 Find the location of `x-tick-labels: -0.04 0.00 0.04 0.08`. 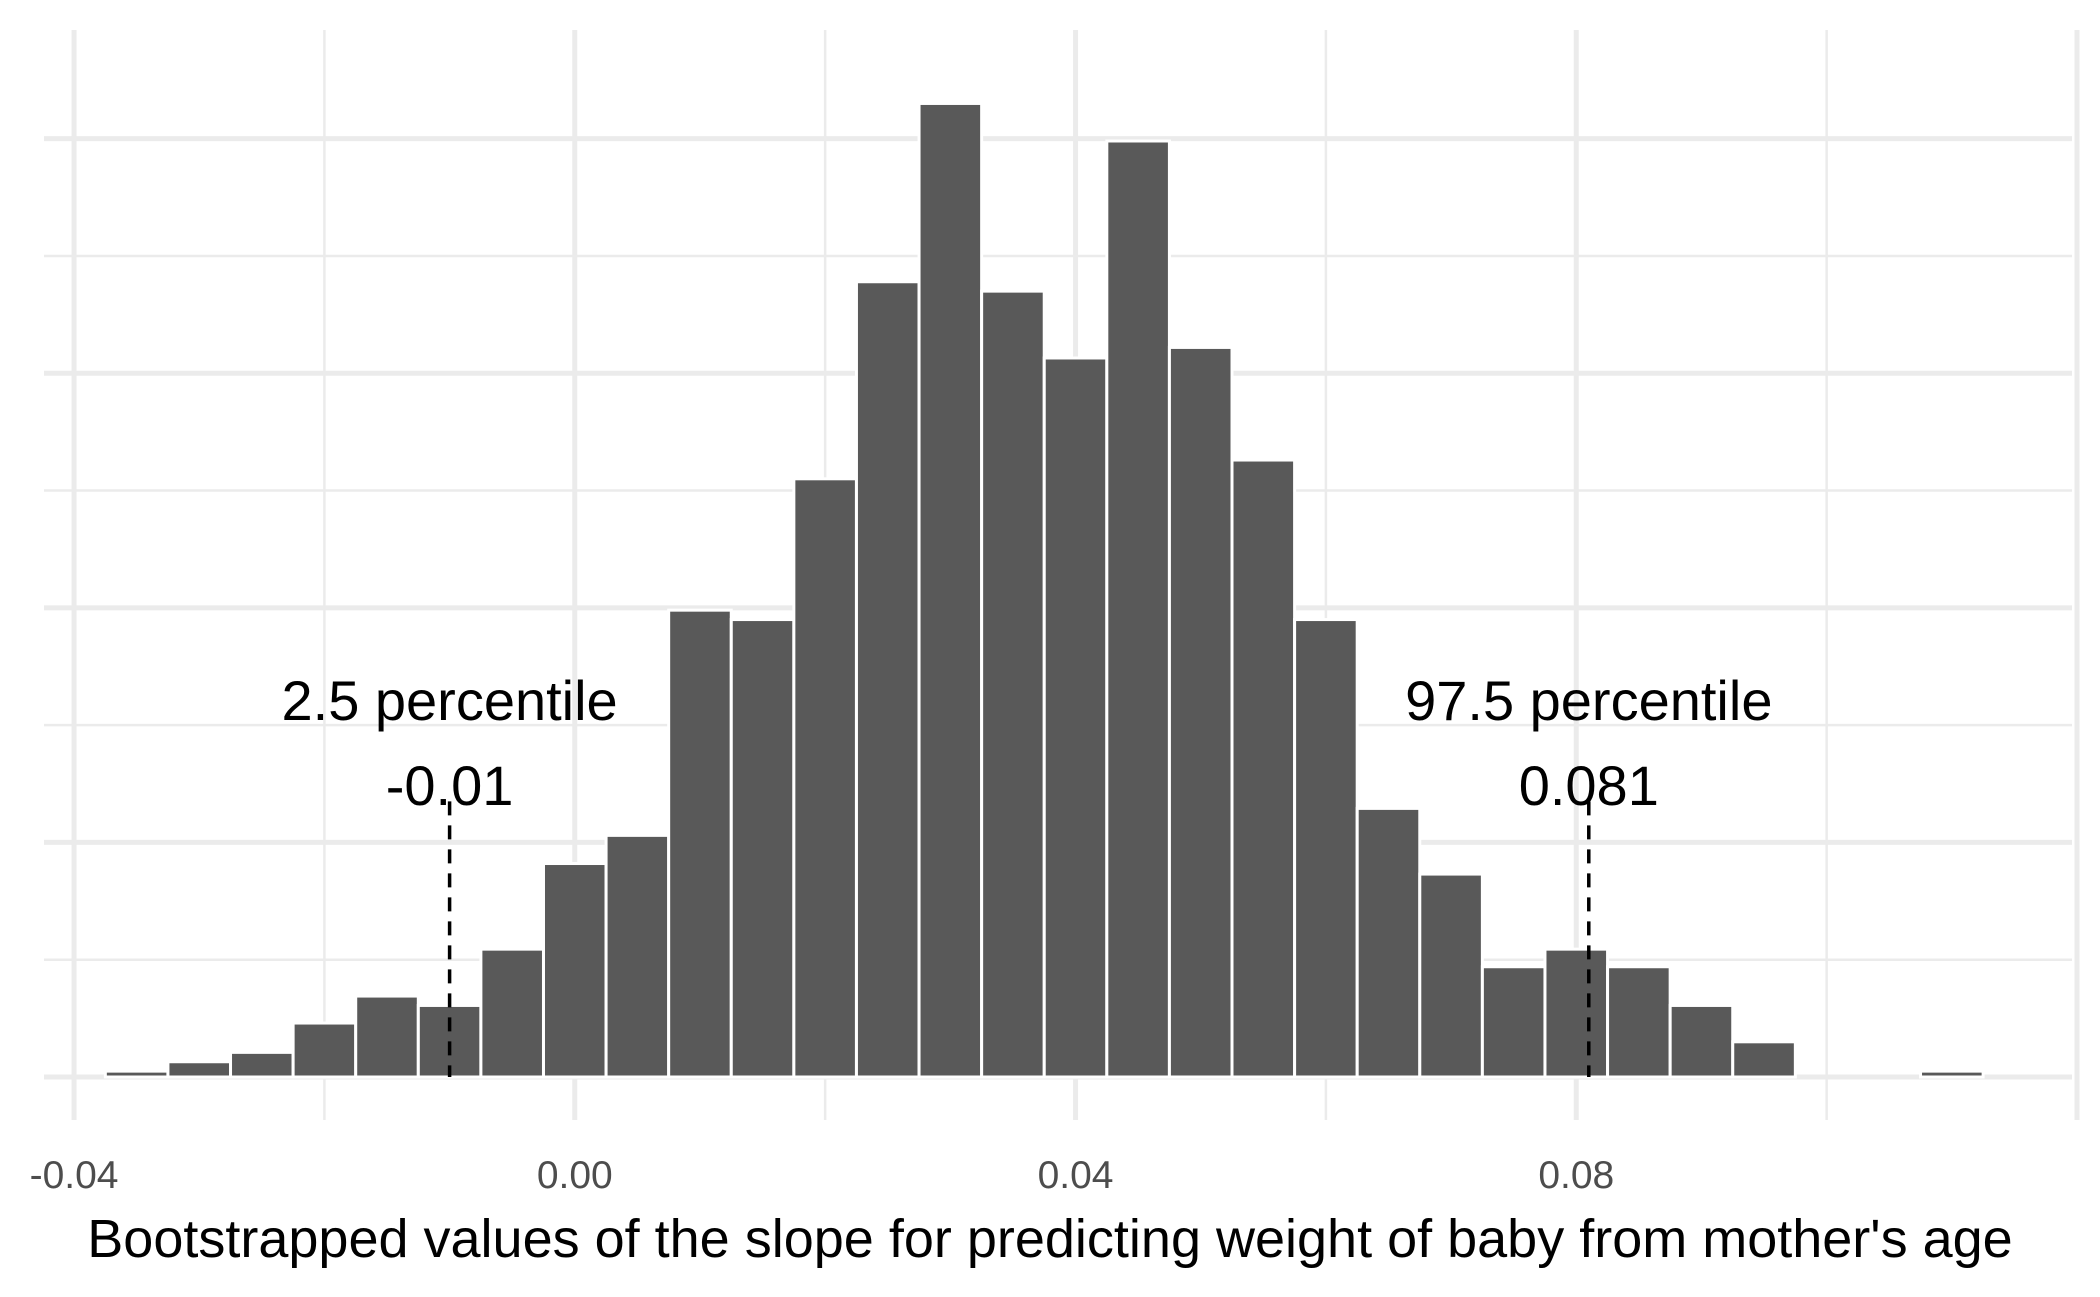

x-tick-labels: -0.04 0.00 0.04 0.08 is located at coordinates (822, 1175).